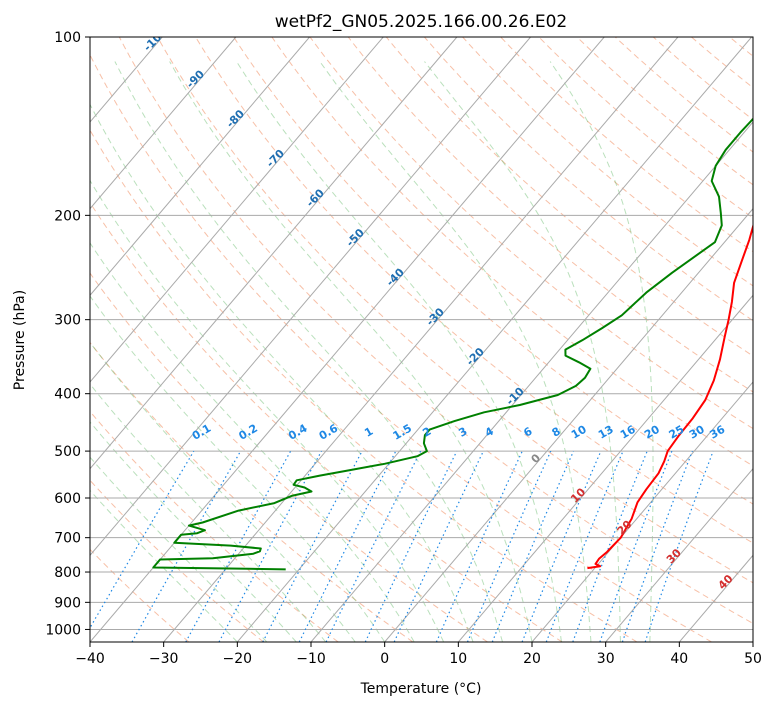  Describe the element at coordinates (90, 659) in the screenshot. I see `x-tick-label: −40` at that location.